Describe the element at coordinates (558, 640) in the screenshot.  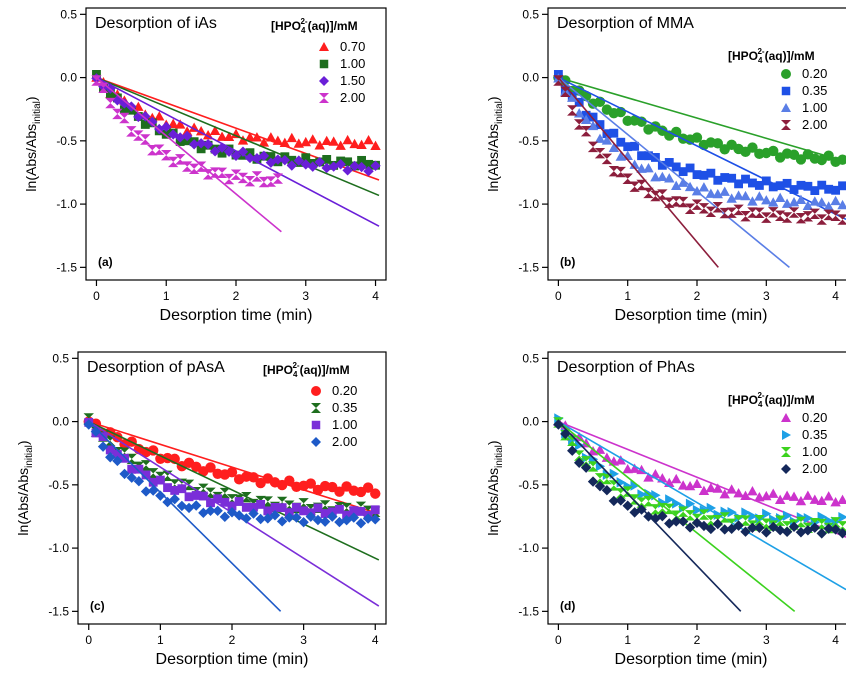
I see `x-tick-label: 0` at that location.